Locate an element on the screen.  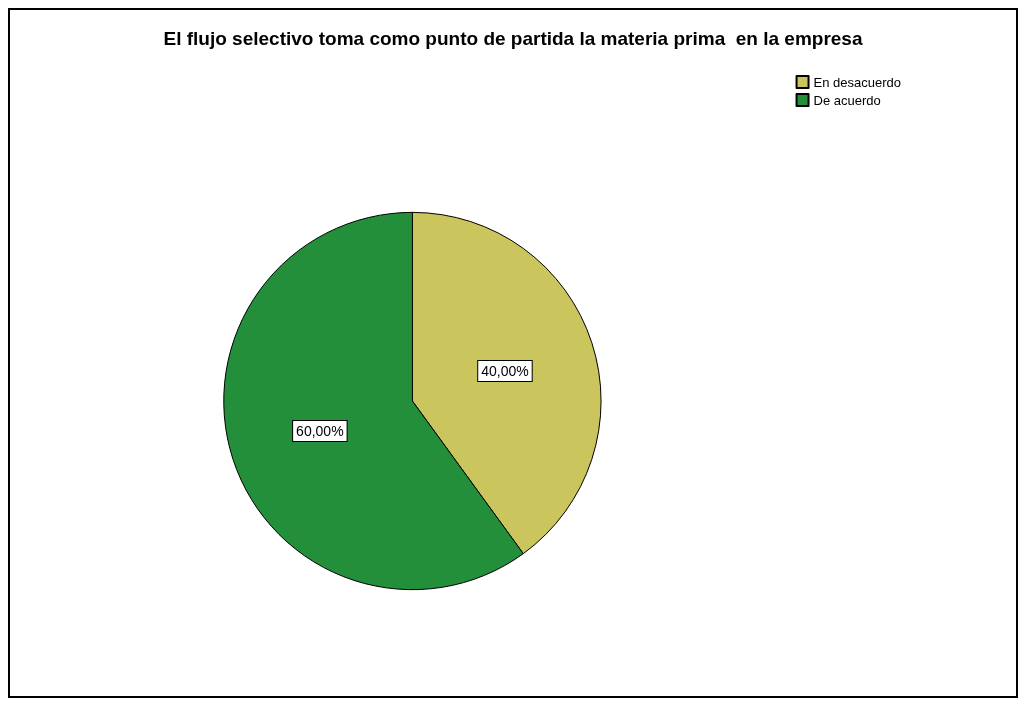
legend-label: De acuerdo is located at coordinates (847, 100).